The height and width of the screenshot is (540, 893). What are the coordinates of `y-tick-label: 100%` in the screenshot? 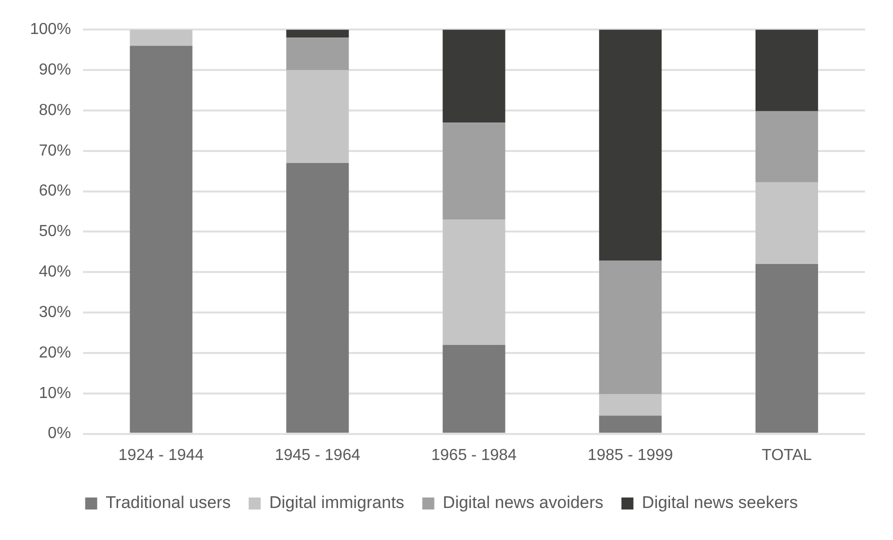 It's located at (50, 29).